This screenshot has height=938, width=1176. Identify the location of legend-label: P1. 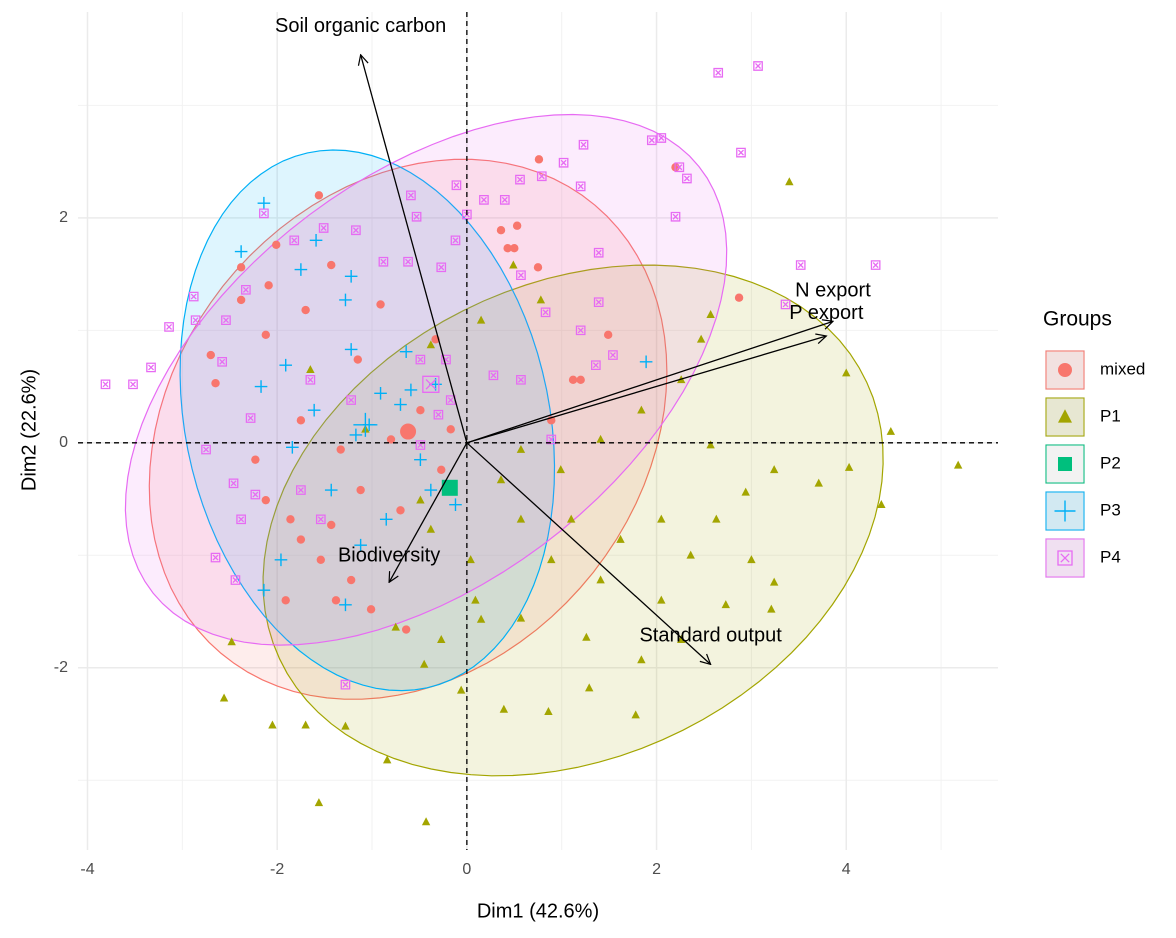
(1110, 415).